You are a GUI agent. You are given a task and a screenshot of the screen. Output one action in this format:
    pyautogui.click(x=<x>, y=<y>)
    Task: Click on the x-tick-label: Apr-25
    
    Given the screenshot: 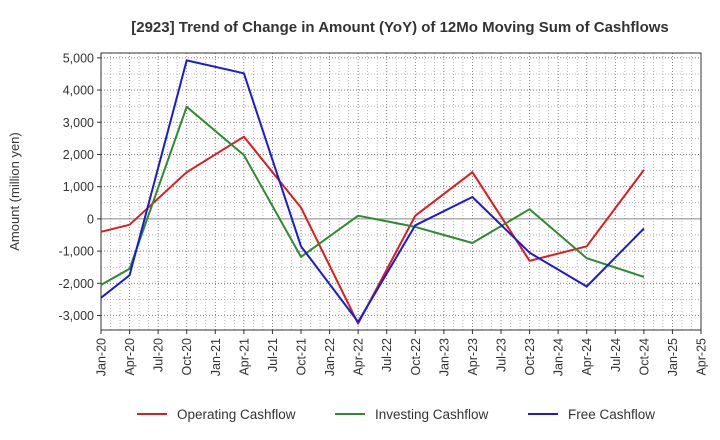 What is the action you would take?
    pyautogui.click(x=702, y=357)
    